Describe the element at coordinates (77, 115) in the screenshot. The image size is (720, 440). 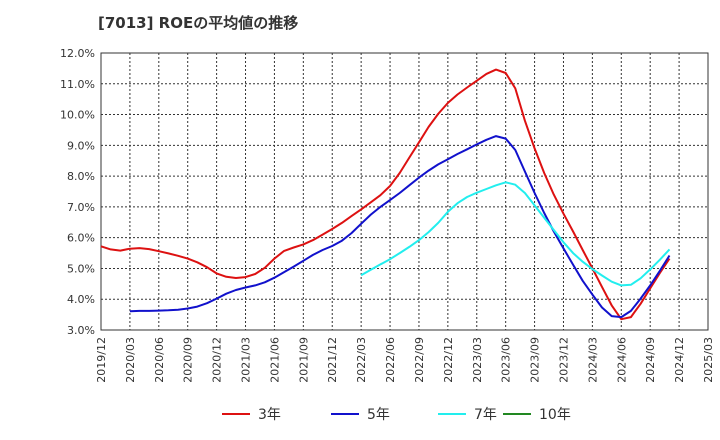
I see `y-tick-label: 10.0%` at that location.